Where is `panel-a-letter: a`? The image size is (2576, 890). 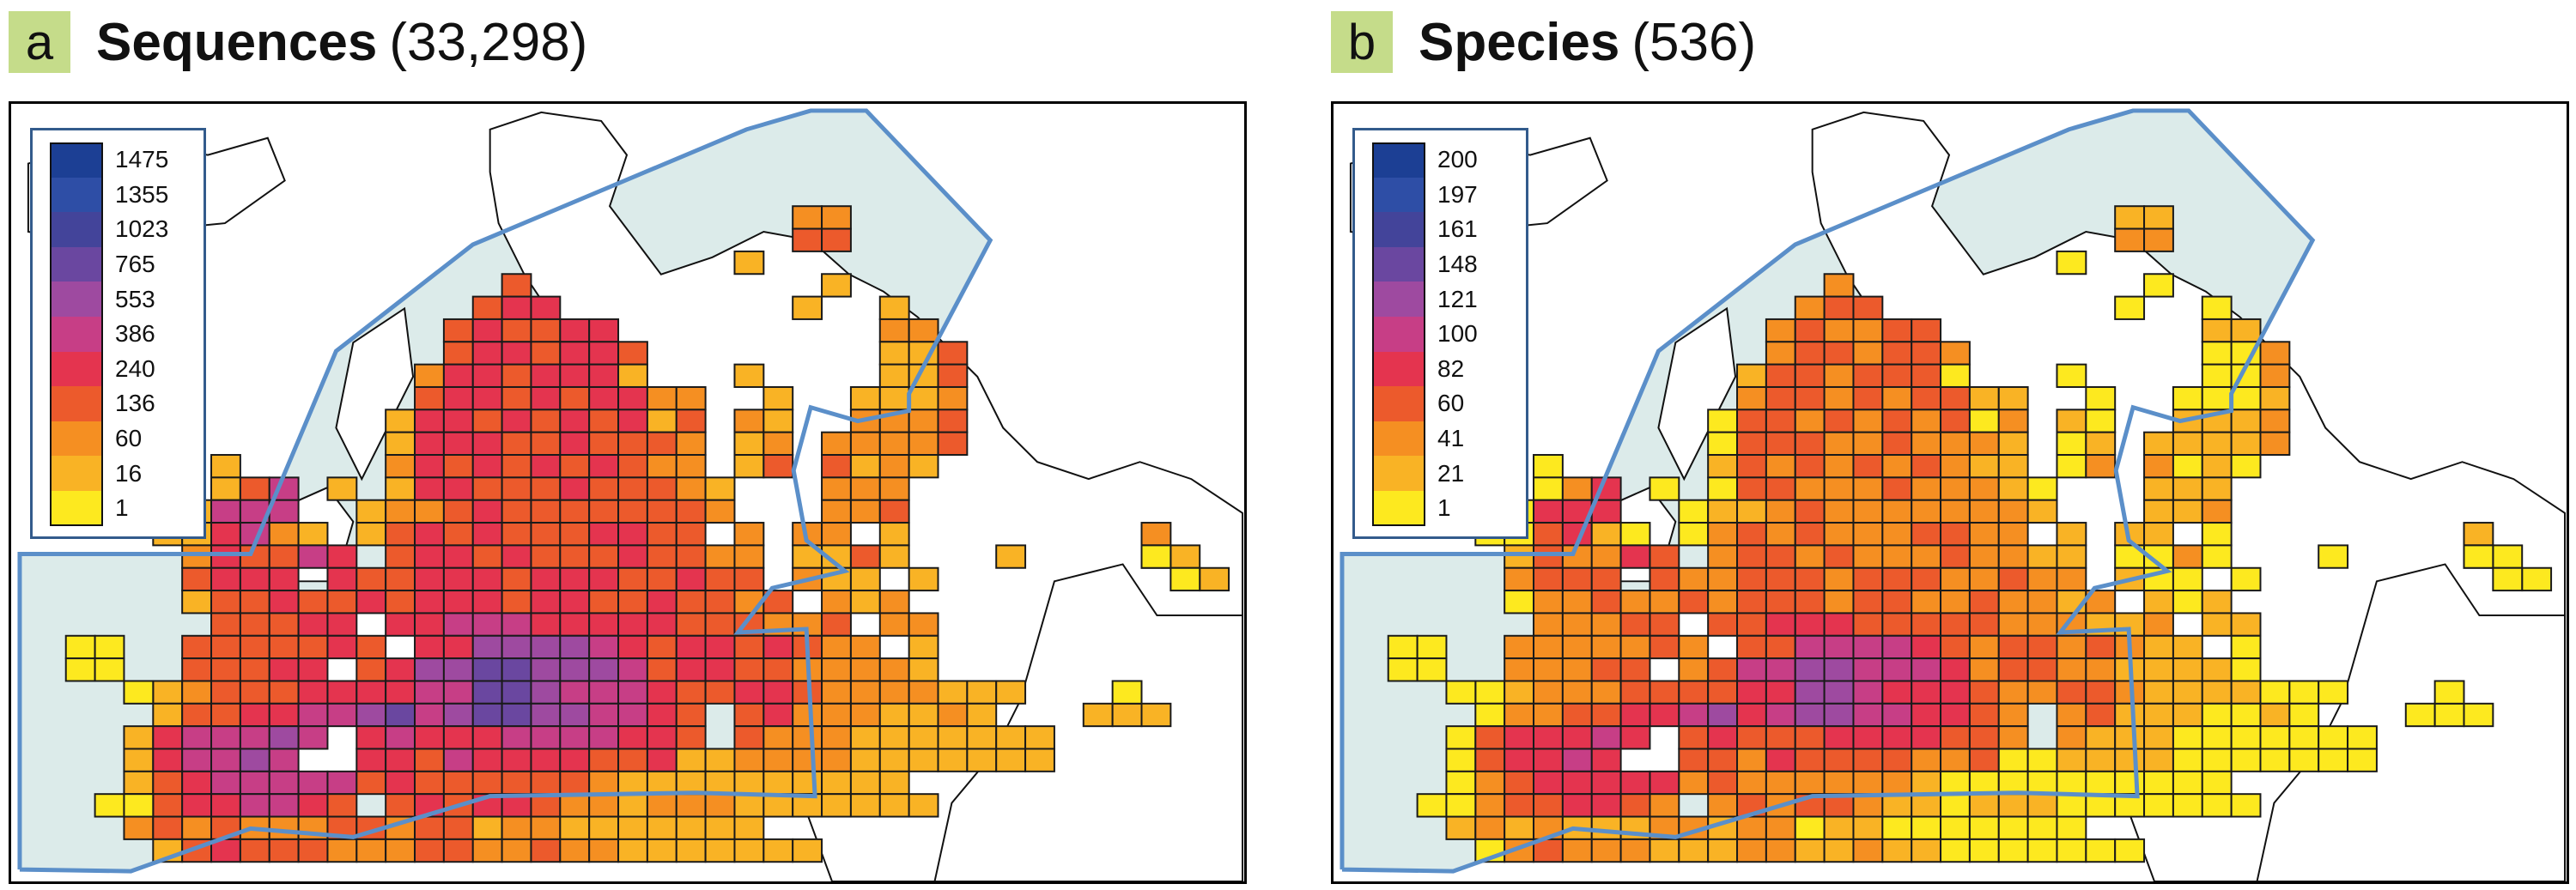
panel-a-letter: a is located at coordinates (40, 42).